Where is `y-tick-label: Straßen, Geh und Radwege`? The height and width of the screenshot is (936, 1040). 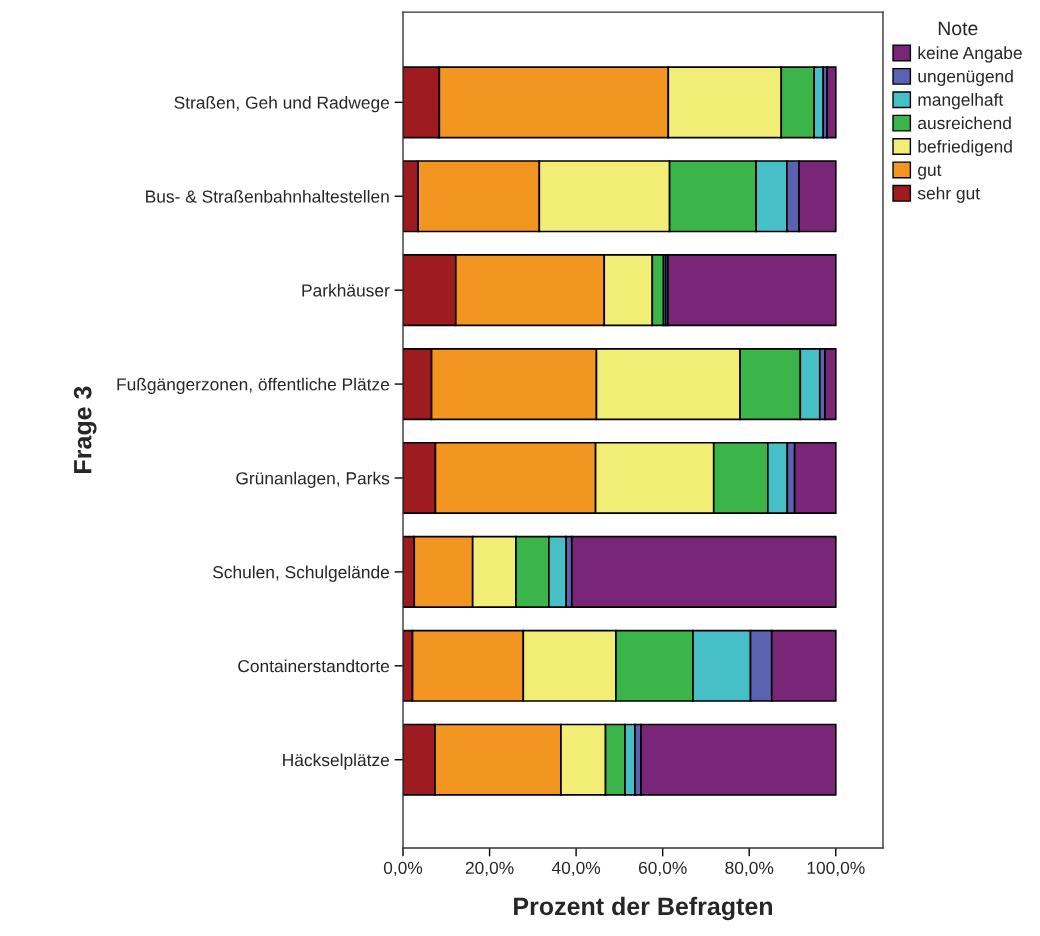
y-tick-label: Straßen, Geh und Radwege is located at coordinates (282, 104).